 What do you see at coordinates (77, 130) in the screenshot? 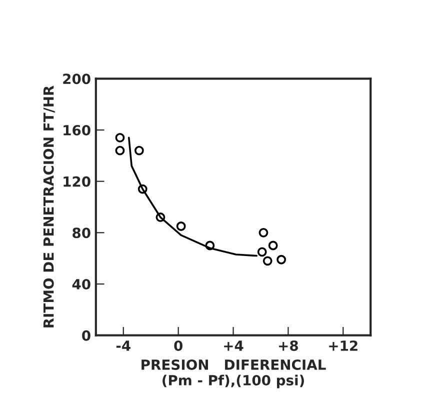
I see `y-tick-label: 160` at bounding box center [77, 130].